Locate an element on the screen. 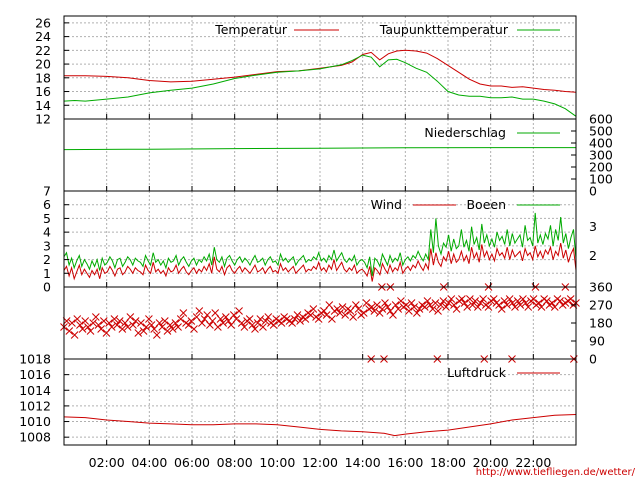 The width and height of the screenshot is (640, 480). xtick-label-0600: 06:00 is located at coordinates (192, 462).